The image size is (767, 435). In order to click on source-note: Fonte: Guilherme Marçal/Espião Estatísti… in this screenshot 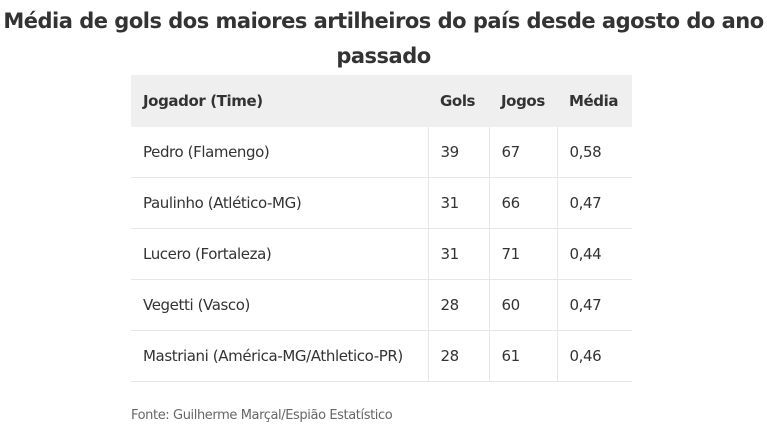, I will do `click(262, 415)`.